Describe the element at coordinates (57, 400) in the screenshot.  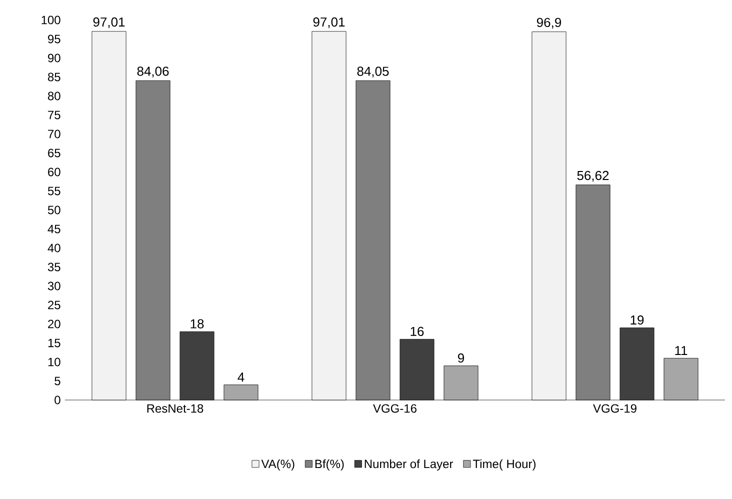
I see `y-tick-label: 0` at that location.